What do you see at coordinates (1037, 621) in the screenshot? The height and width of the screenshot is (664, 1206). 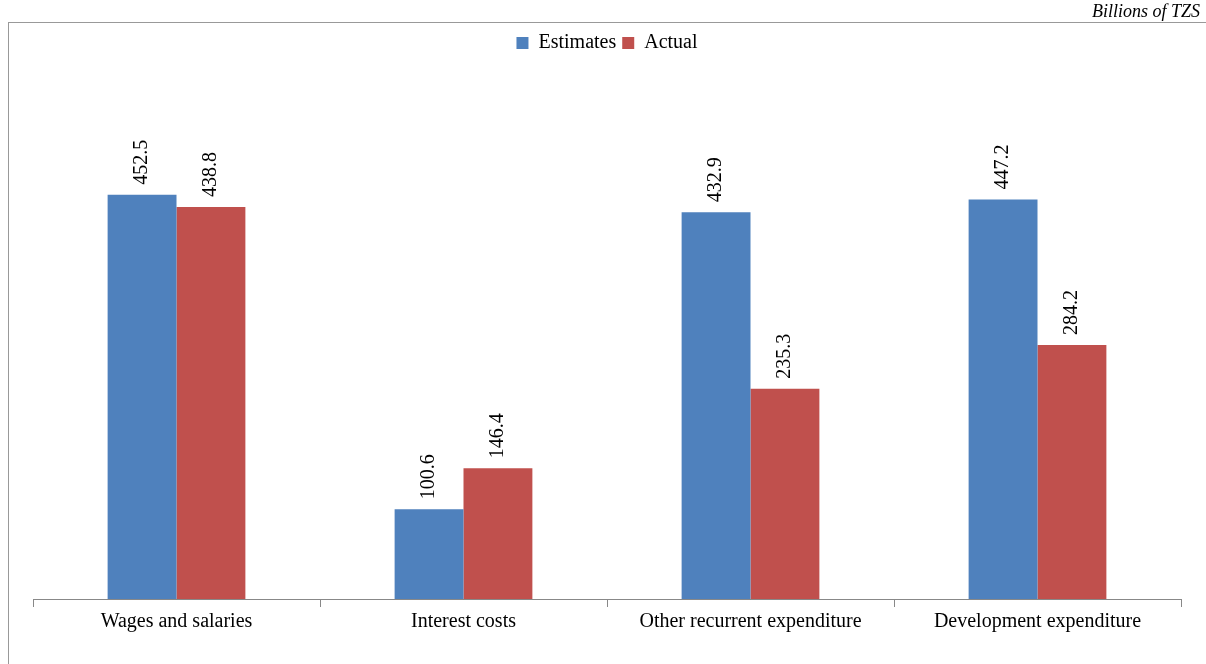 I see `x-tick-label: Development expenditure` at bounding box center [1037, 621].